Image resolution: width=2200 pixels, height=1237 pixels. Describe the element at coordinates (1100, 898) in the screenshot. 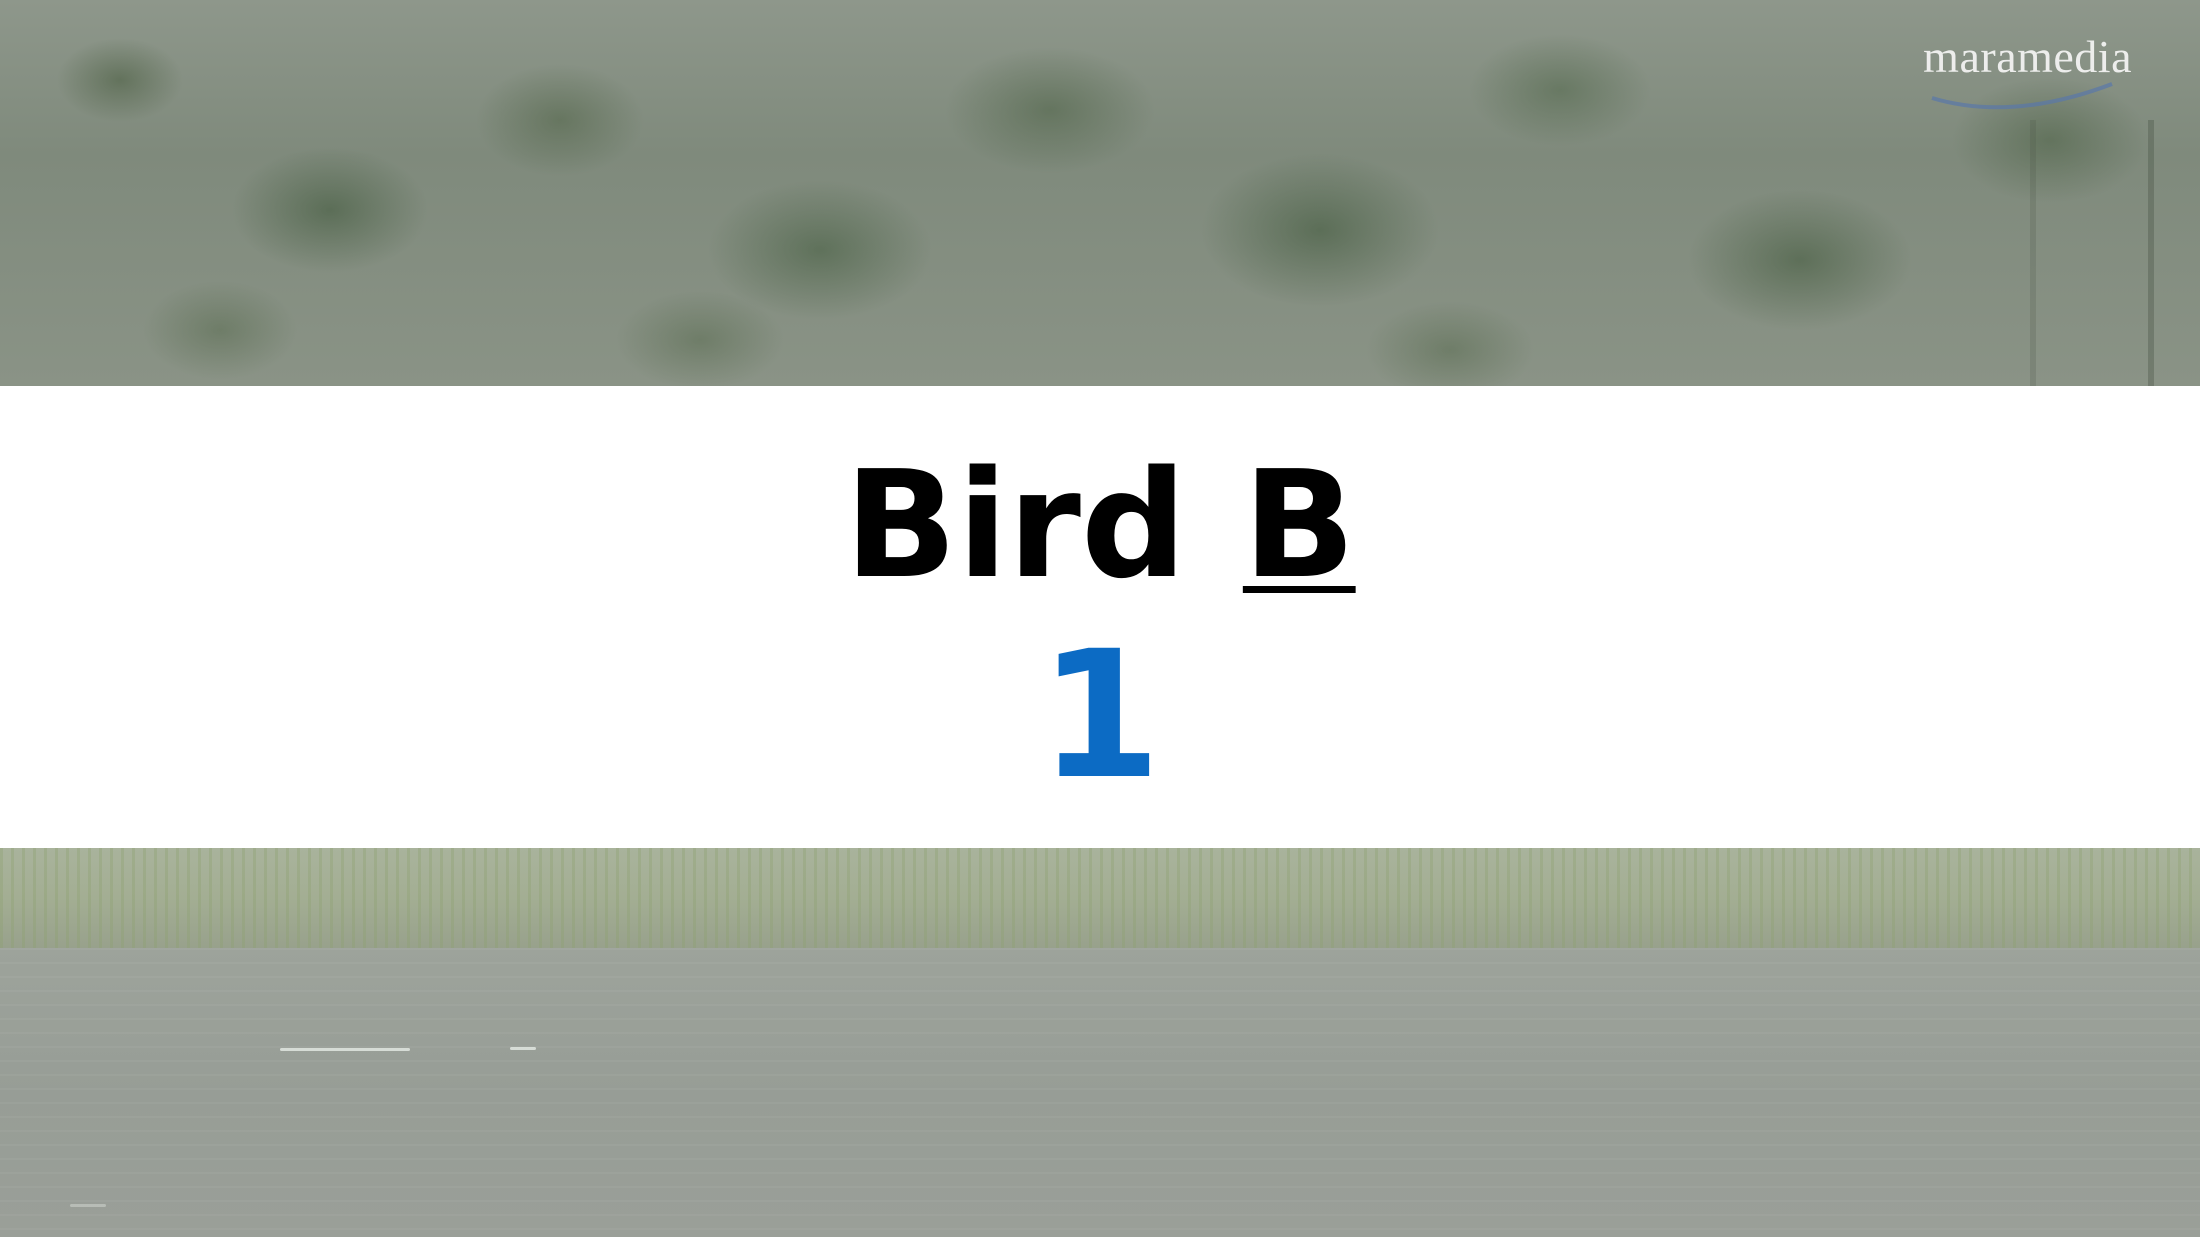

I see `background-grass-image` at that location.